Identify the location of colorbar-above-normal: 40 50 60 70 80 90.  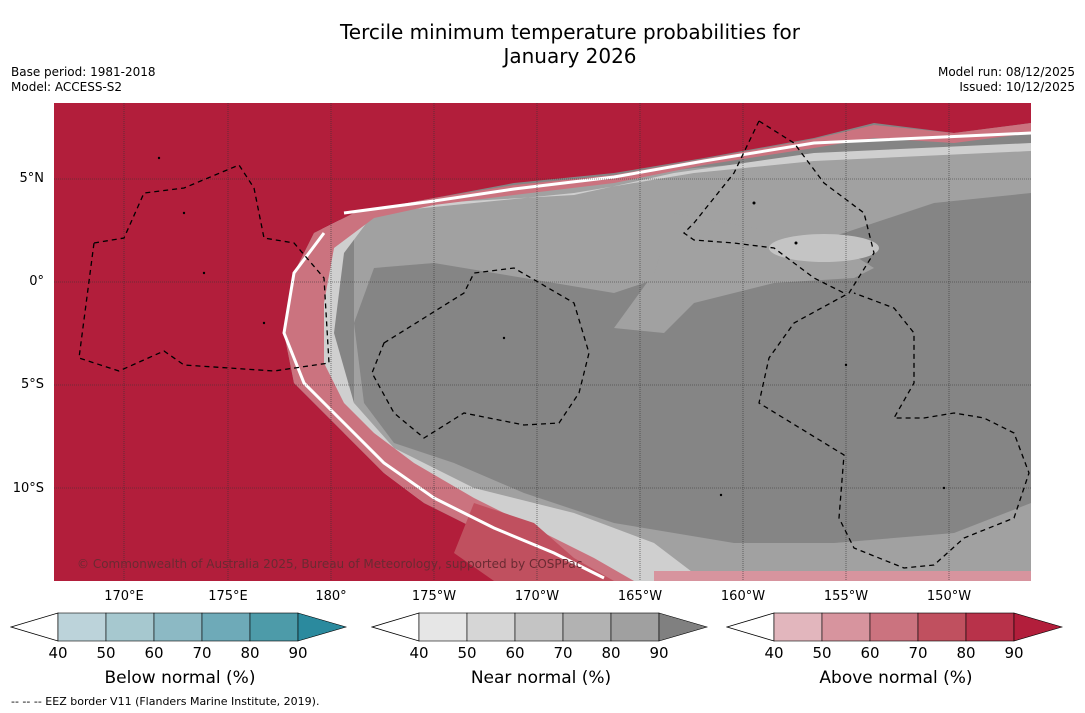
(896, 638).